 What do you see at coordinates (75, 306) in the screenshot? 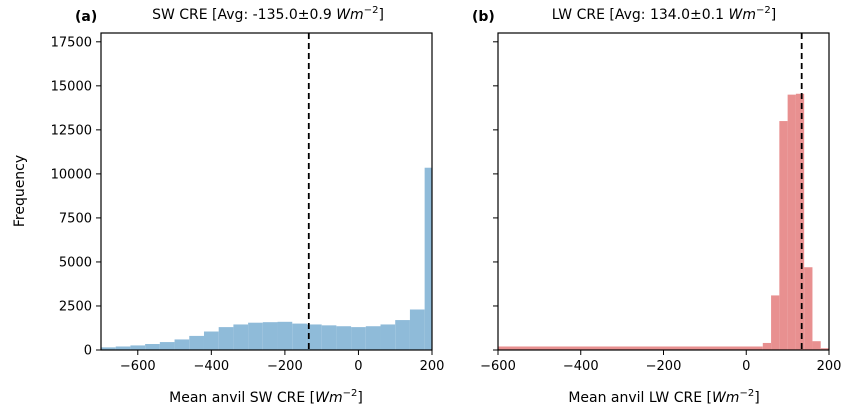
I see `y-tick-label: 2500` at bounding box center [75, 306].